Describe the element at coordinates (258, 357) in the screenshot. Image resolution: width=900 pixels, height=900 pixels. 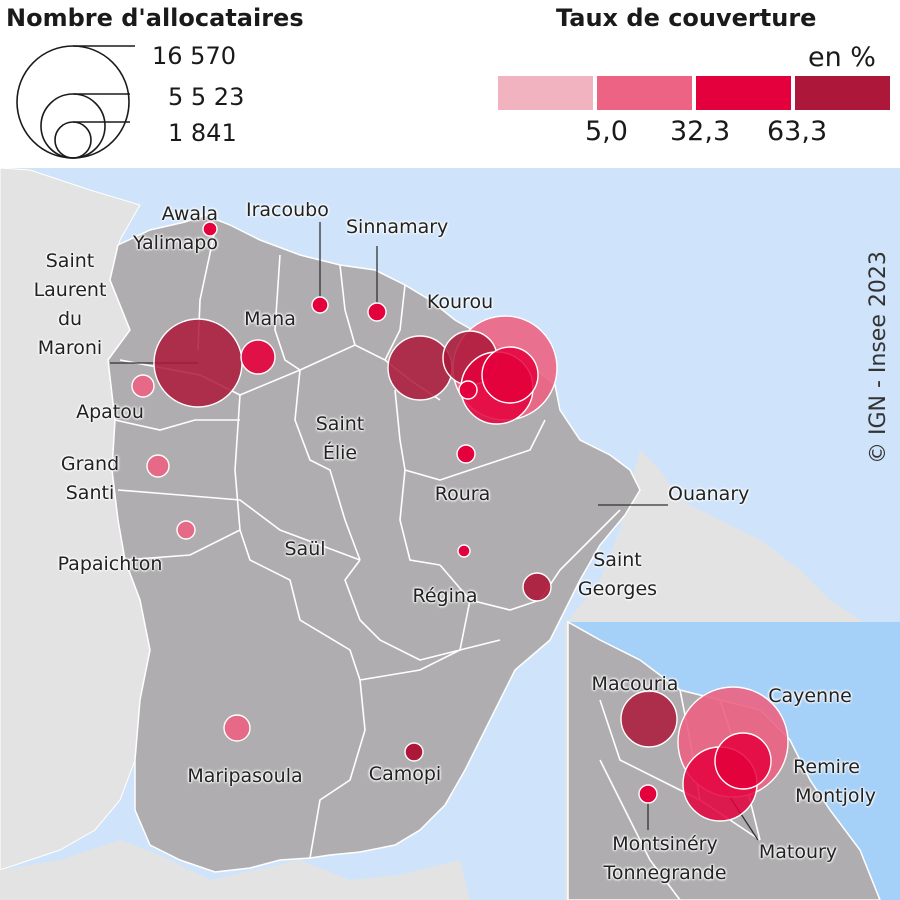
I see `circle-mana` at that location.